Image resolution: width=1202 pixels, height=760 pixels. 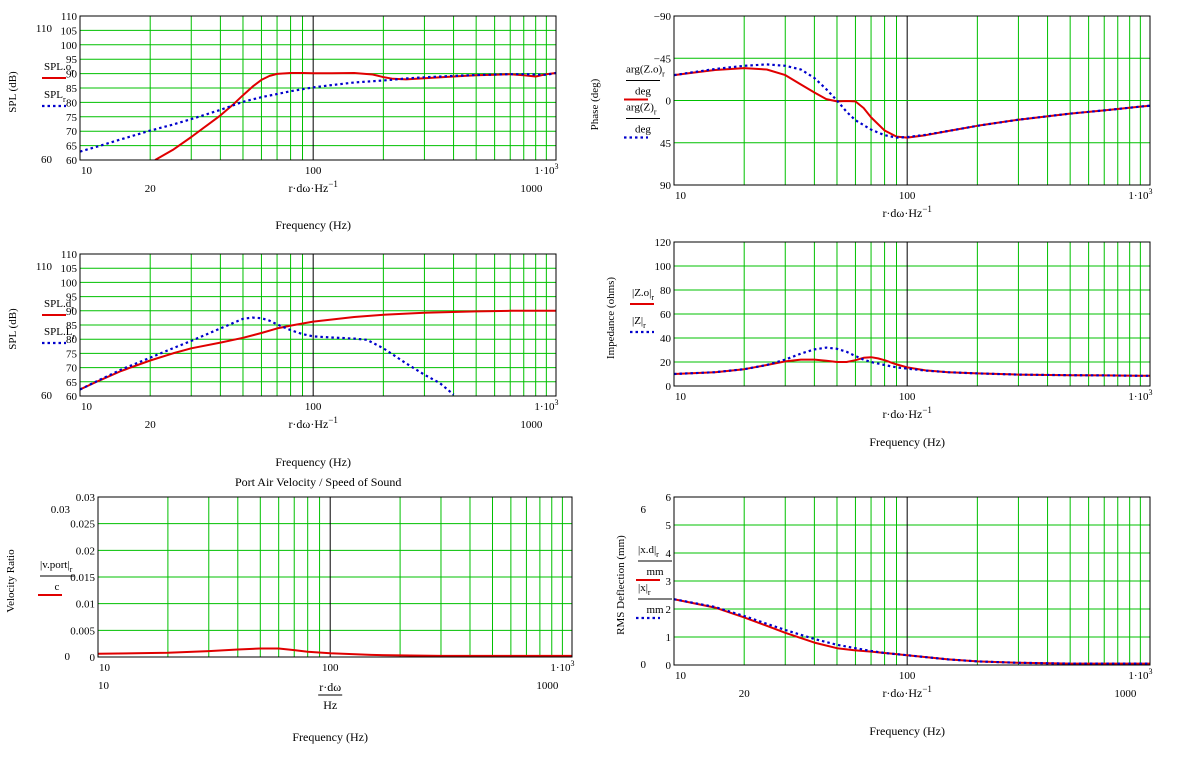 What do you see at coordinates (666, 144) in the screenshot?
I see `y-tick-label: 45` at bounding box center [666, 144].